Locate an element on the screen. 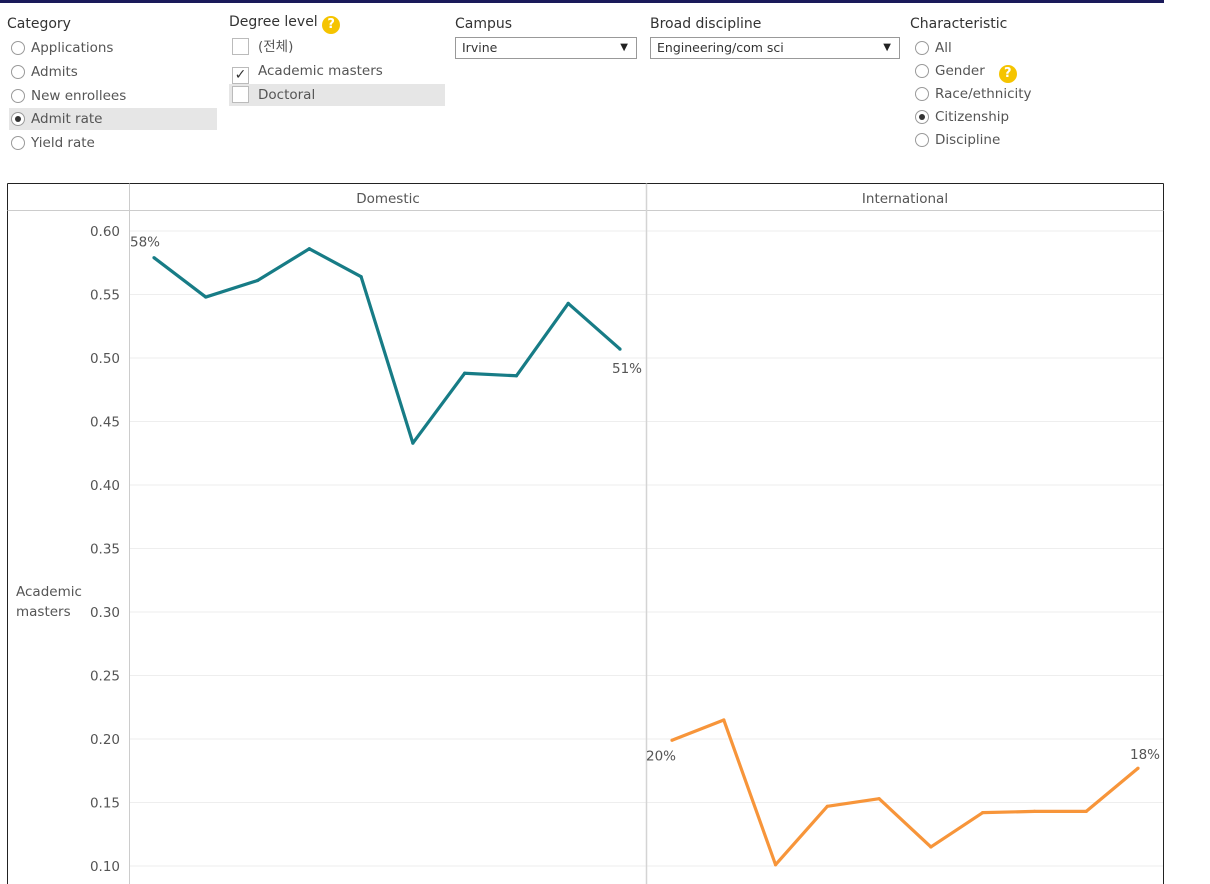 This screenshot has height=884, width=1210. end-value-label: 51% is located at coordinates (627, 369).